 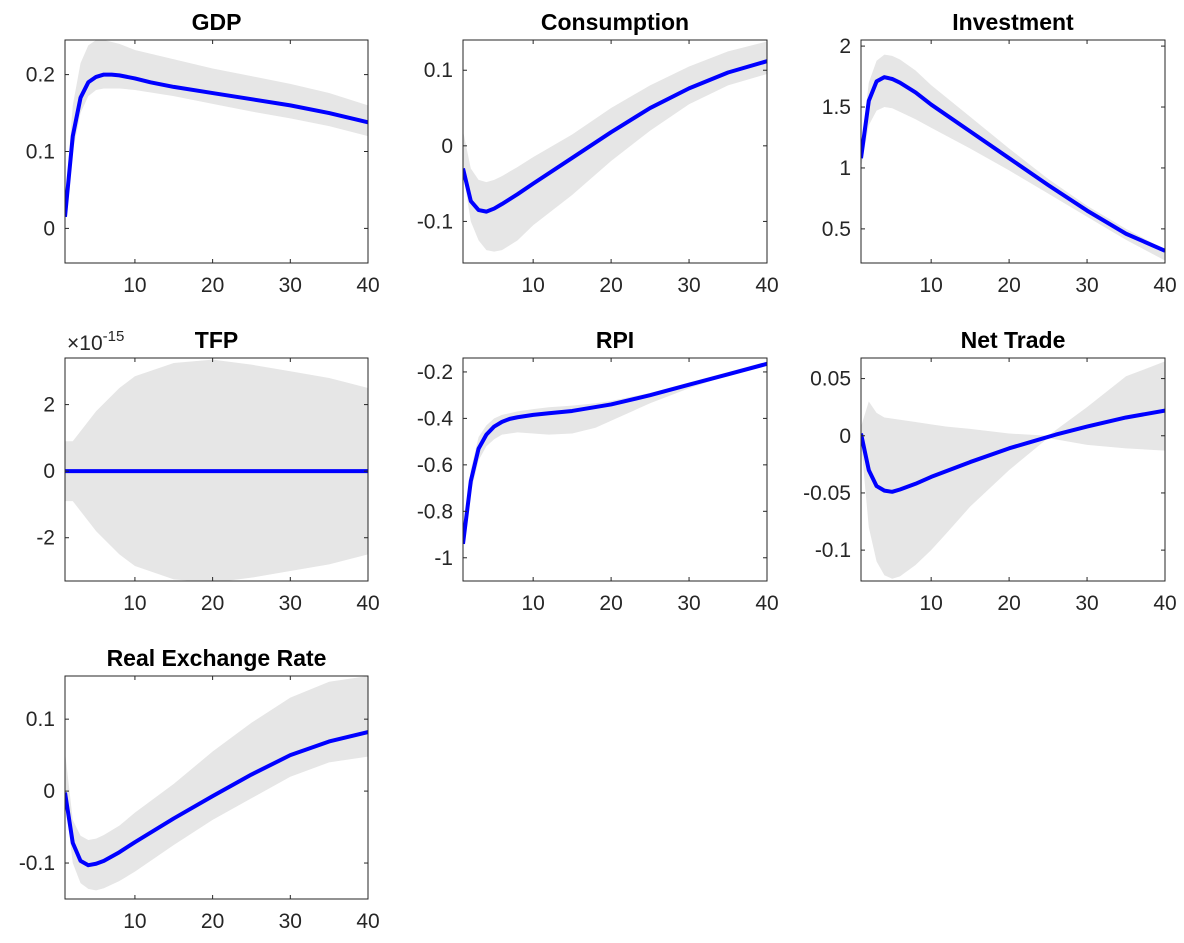 I want to click on panel-2: 10 20 30 40 0.5 1 1.5 2 Investment, so click(x=999, y=153).